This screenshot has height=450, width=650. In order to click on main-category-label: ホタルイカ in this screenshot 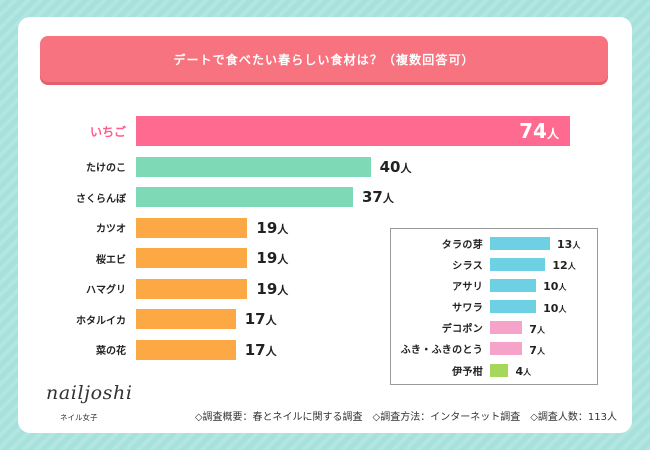, I will do `click(101, 321)`.